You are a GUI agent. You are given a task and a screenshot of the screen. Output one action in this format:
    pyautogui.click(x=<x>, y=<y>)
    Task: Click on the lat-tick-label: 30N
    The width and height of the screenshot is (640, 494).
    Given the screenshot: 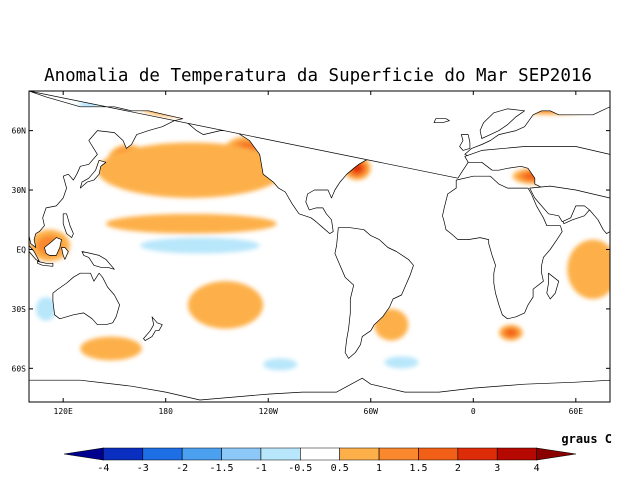 What is the action you would take?
    pyautogui.click(x=19, y=190)
    